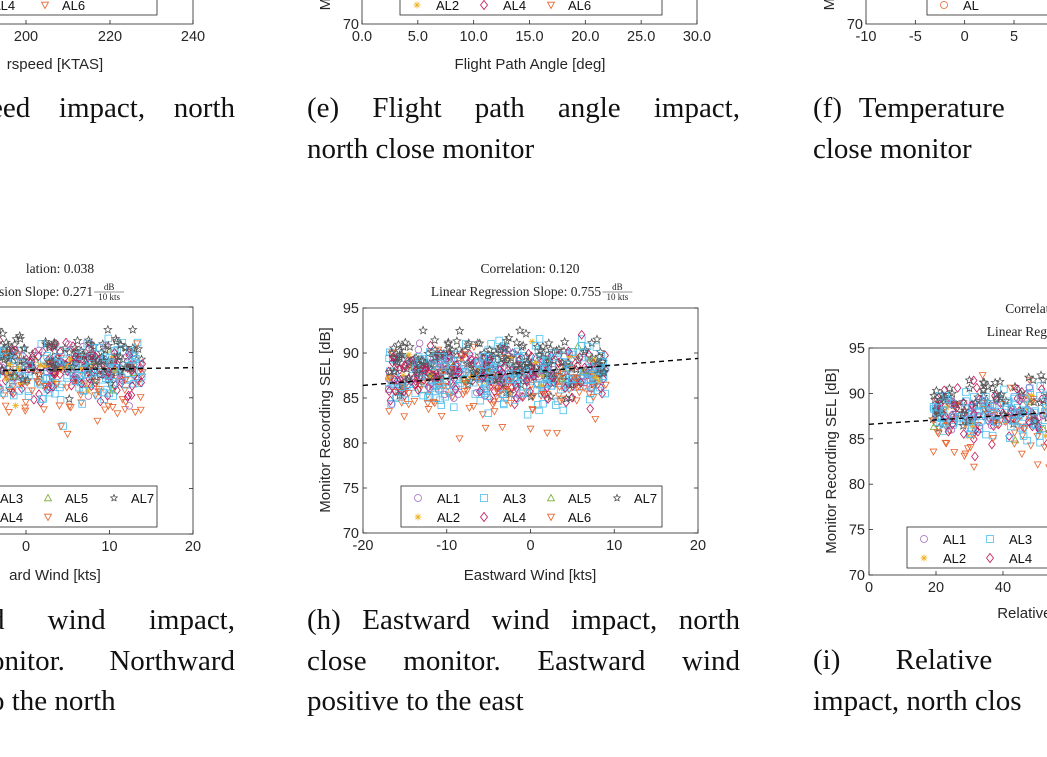  I want to click on slope-unit-numerator: dB, so click(109, 287).